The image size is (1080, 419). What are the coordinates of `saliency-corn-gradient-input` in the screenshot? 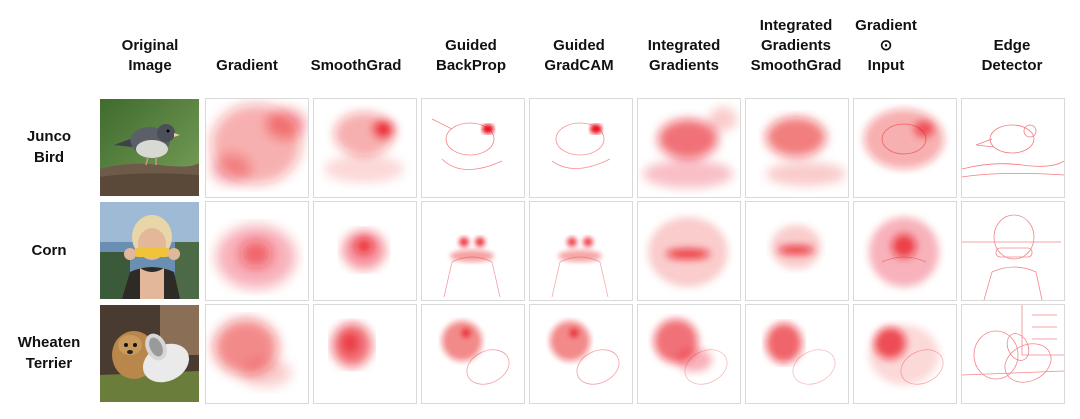 It's located at (905, 251).